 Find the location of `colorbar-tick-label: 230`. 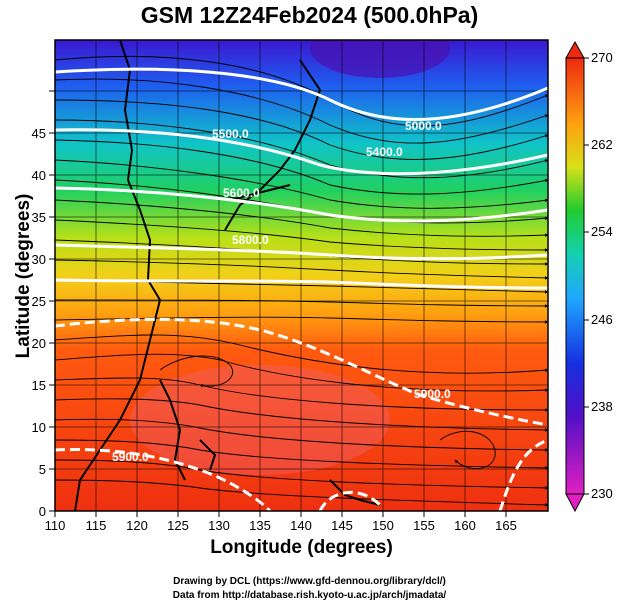

colorbar-tick-label: 230 is located at coordinates (602, 493).